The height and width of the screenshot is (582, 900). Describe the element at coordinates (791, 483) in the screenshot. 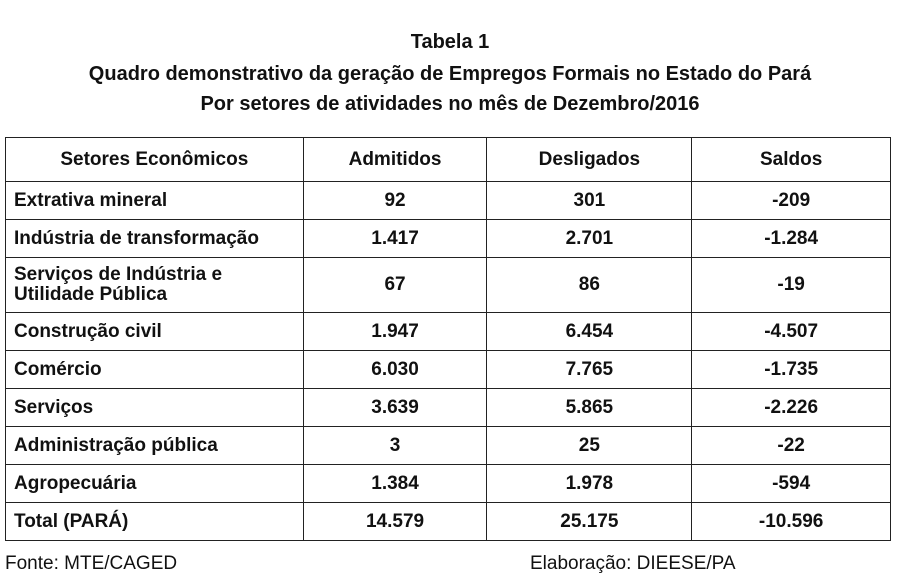

I see `saldos-cell: -594` at that location.